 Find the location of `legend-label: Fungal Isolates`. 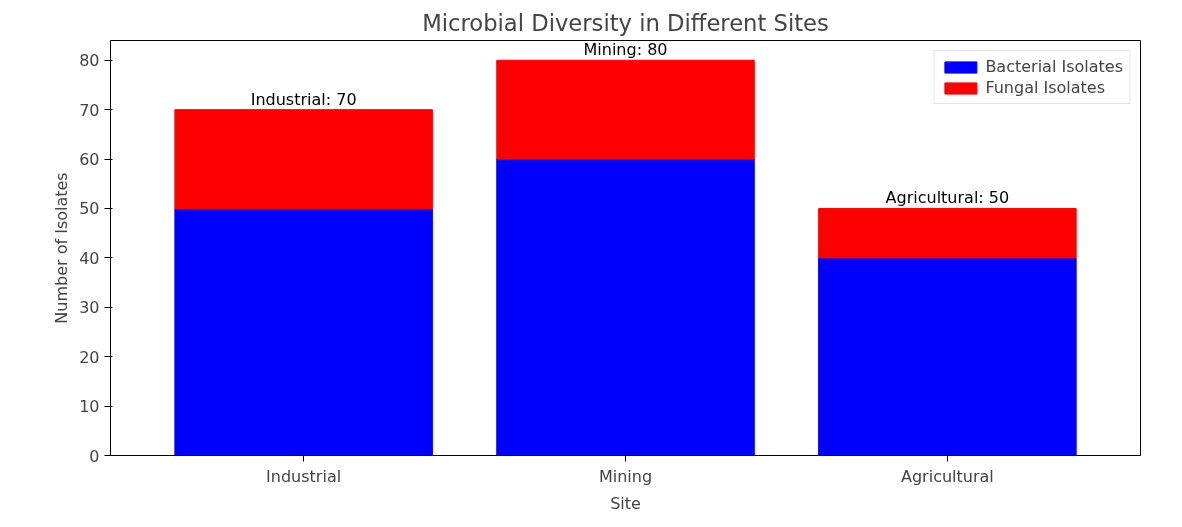

legend-label: Fungal Isolates is located at coordinates (1045, 87).